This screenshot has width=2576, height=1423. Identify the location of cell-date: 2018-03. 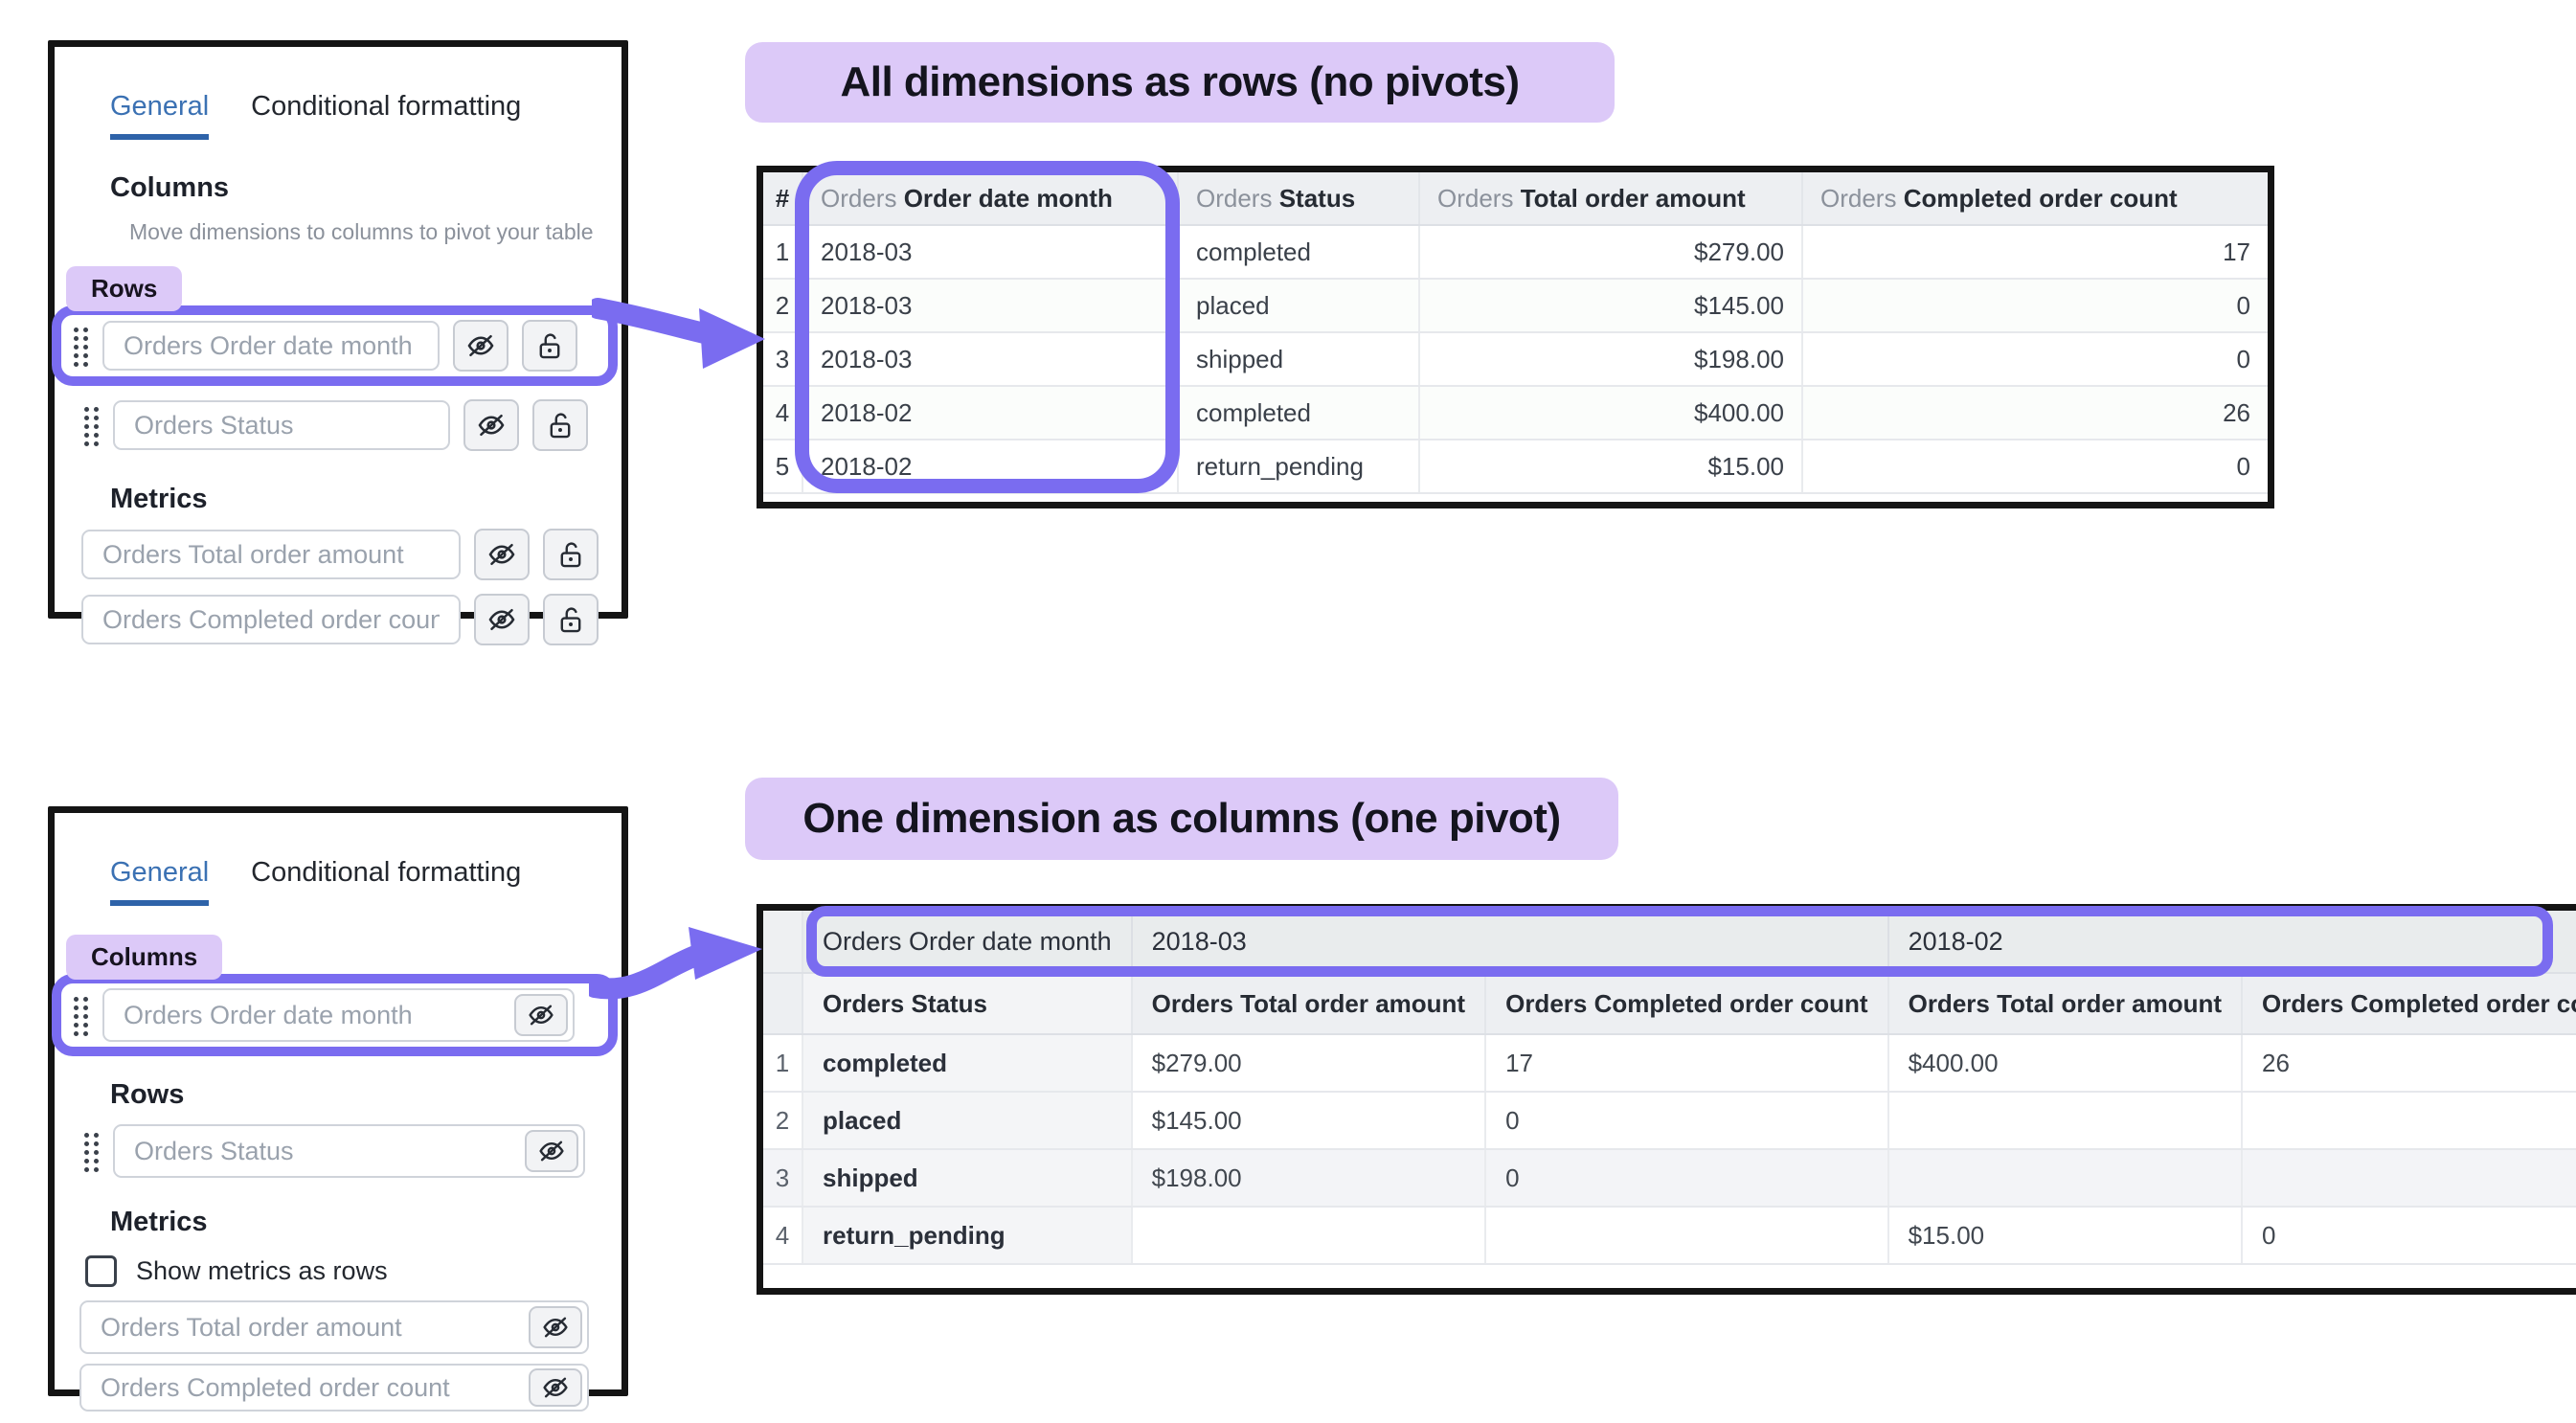
(990, 359).